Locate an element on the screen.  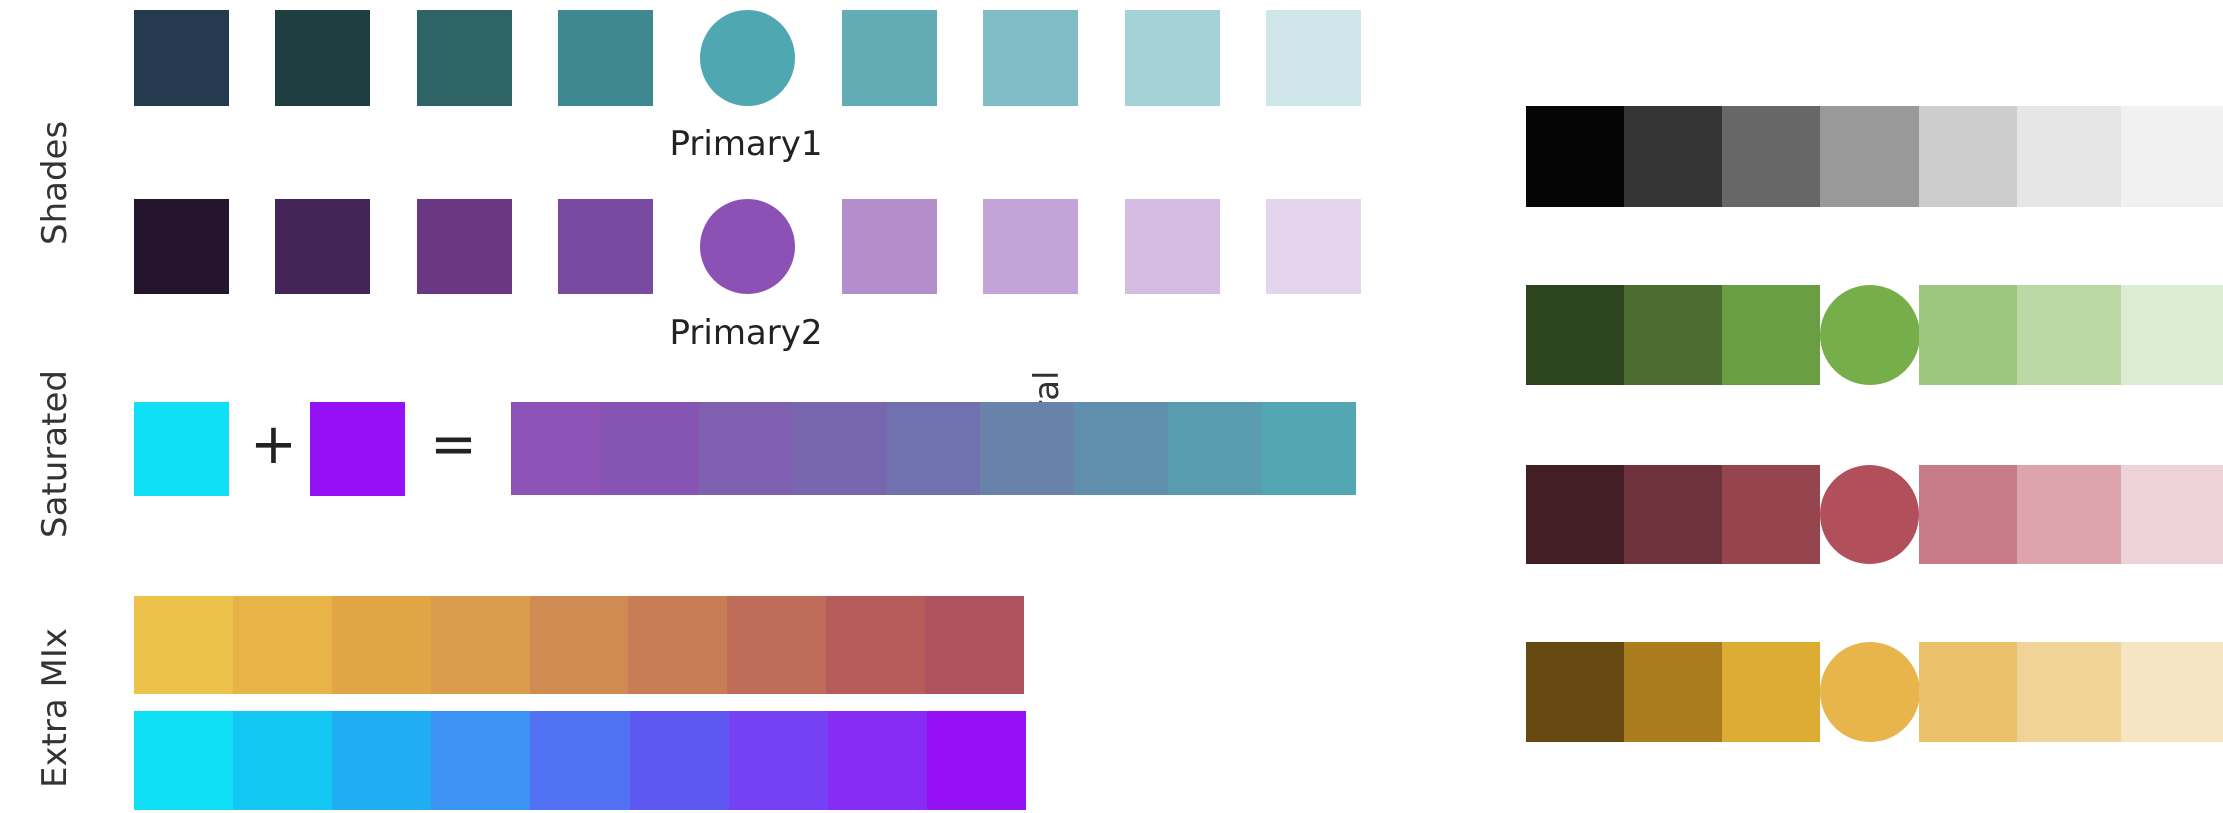
primary2-caption: Primary2 is located at coordinates (746, 333).